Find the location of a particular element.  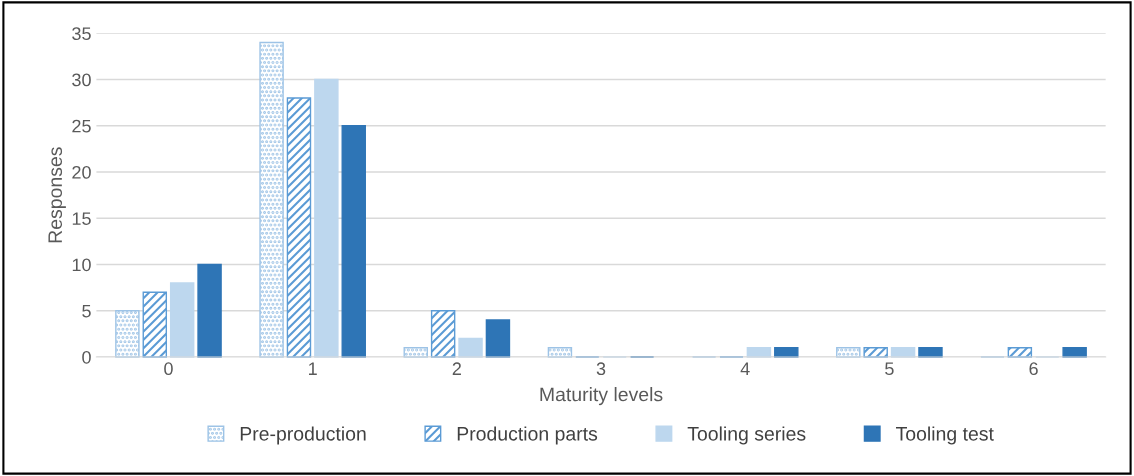

x-tick-label: 2 is located at coordinates (456, 368).